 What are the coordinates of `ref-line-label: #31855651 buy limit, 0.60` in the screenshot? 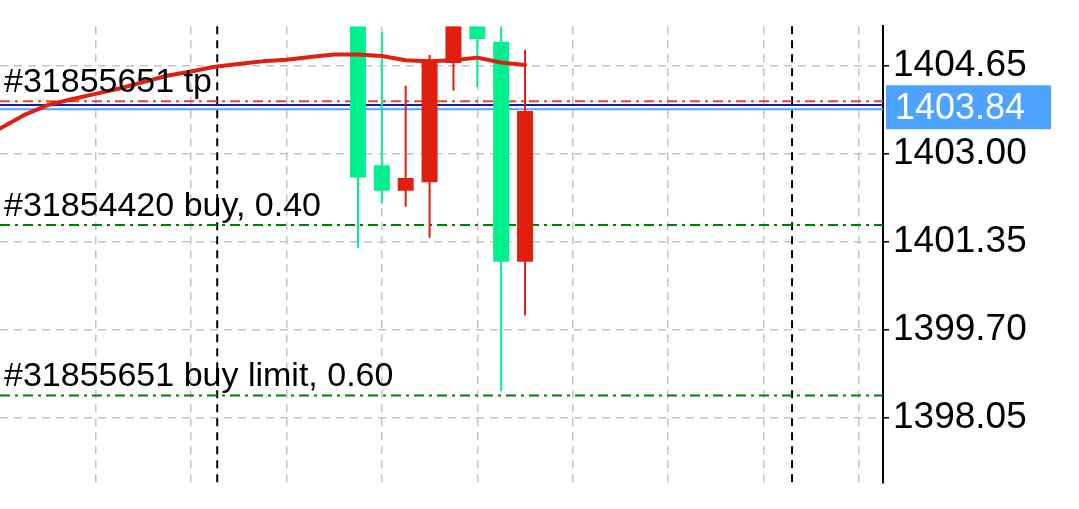 It's located at (199, 374).